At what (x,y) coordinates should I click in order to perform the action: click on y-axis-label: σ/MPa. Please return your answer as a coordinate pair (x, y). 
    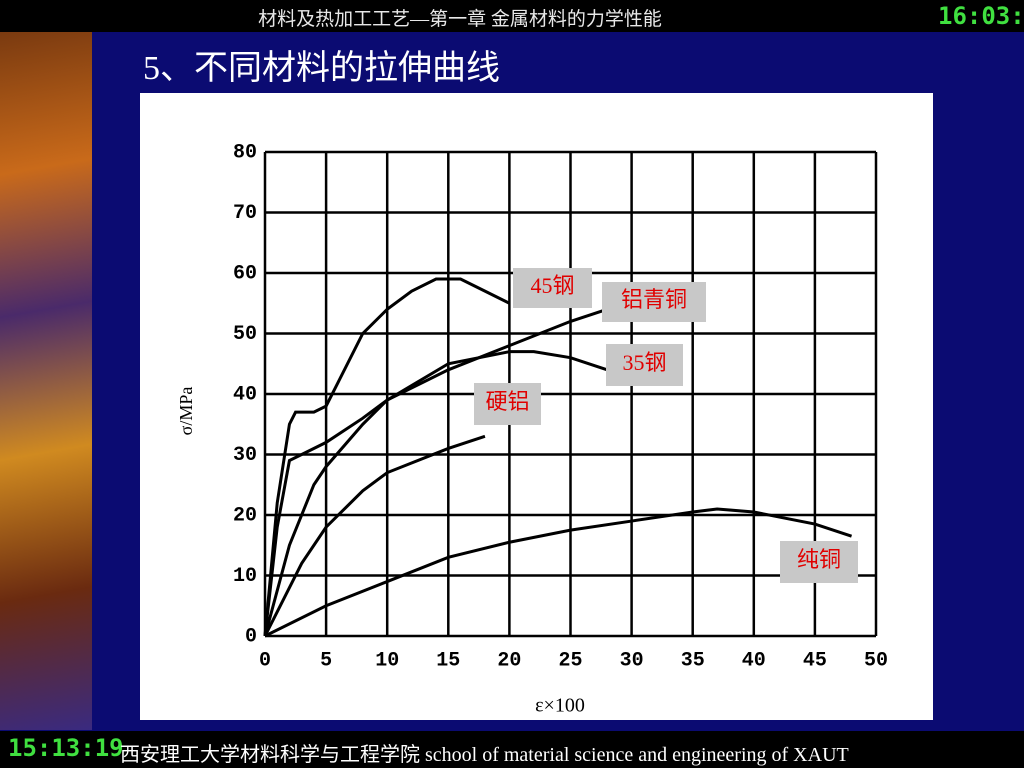
    Looking at the image, I should click on (186, 411).